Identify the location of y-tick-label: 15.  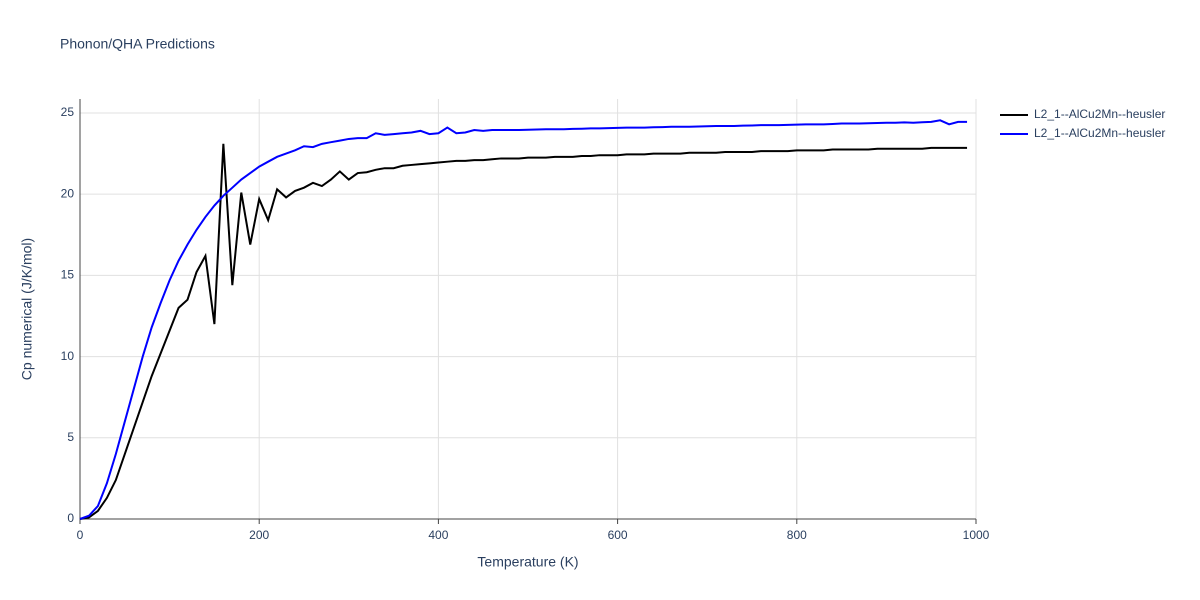
(68, 275).